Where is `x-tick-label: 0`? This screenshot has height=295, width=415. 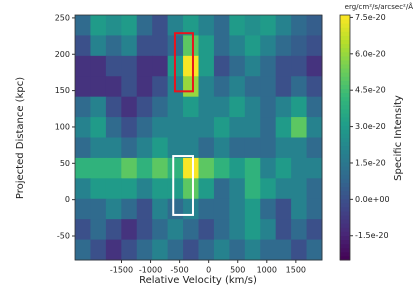
x-tick-label: 0 is located at coordinates (208, 270).